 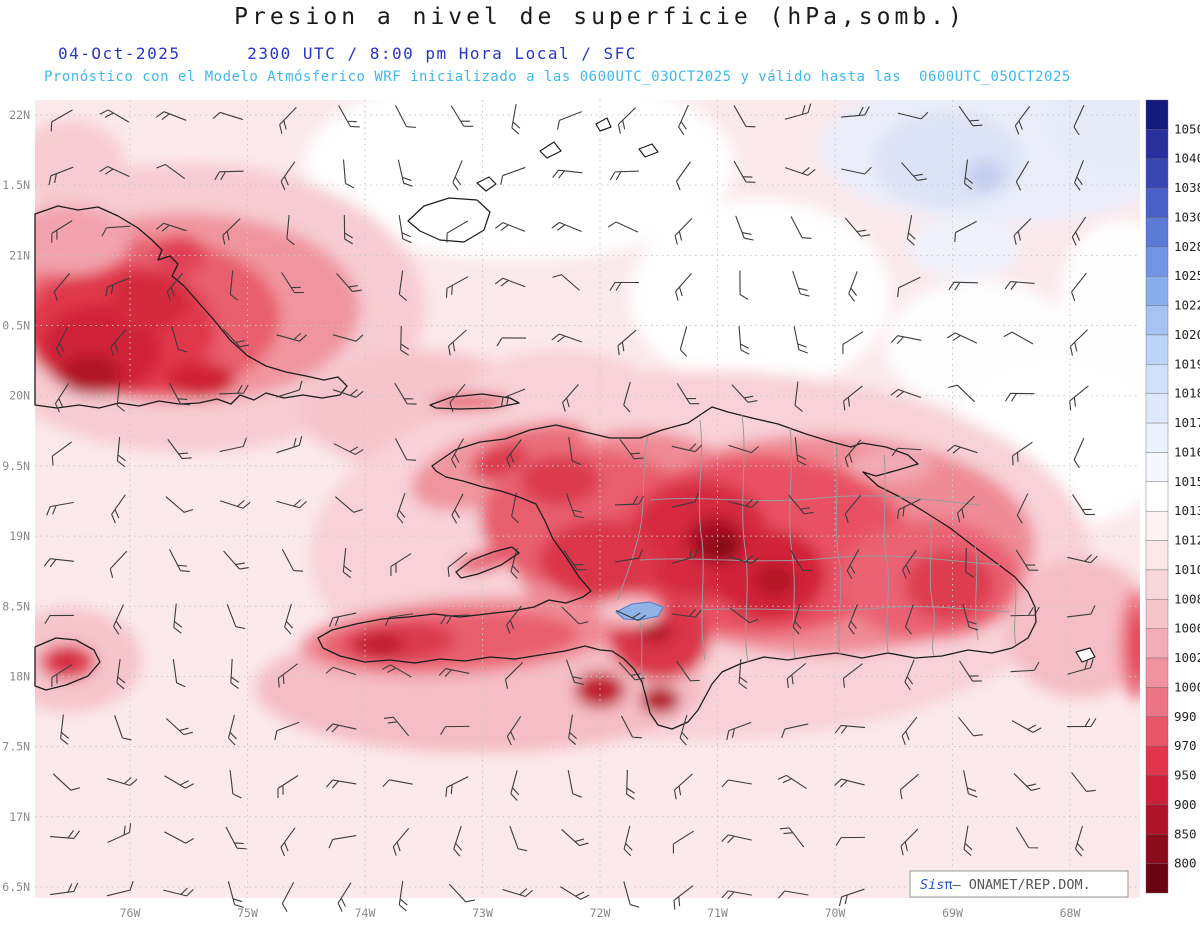 I want to click on colorbar-label: 1028, so click(x=1187, y=246).